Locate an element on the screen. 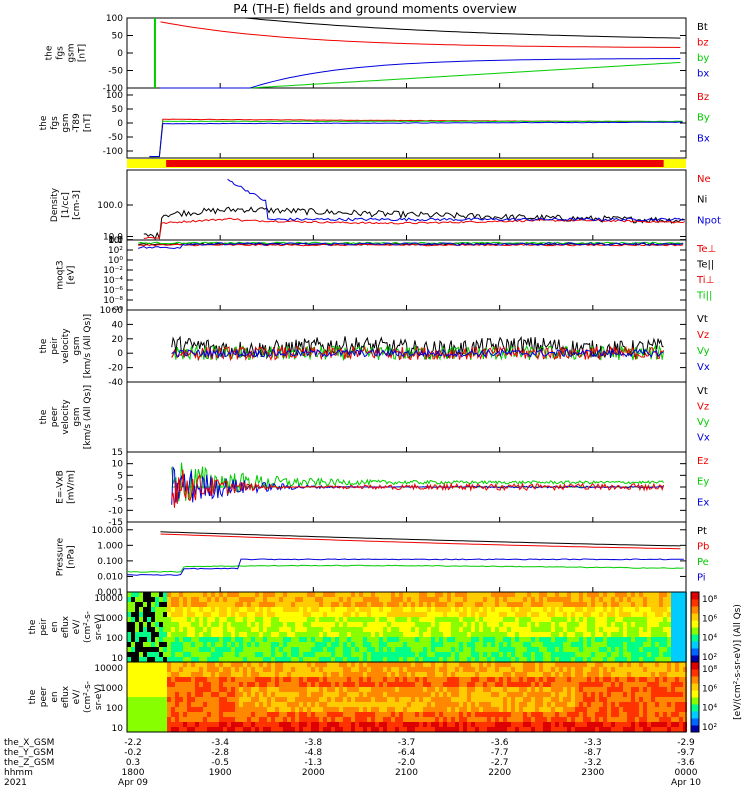 This screenshot has height=800, width=750. y-axis-label: [cm-3] is located at coordinates (77, 205).